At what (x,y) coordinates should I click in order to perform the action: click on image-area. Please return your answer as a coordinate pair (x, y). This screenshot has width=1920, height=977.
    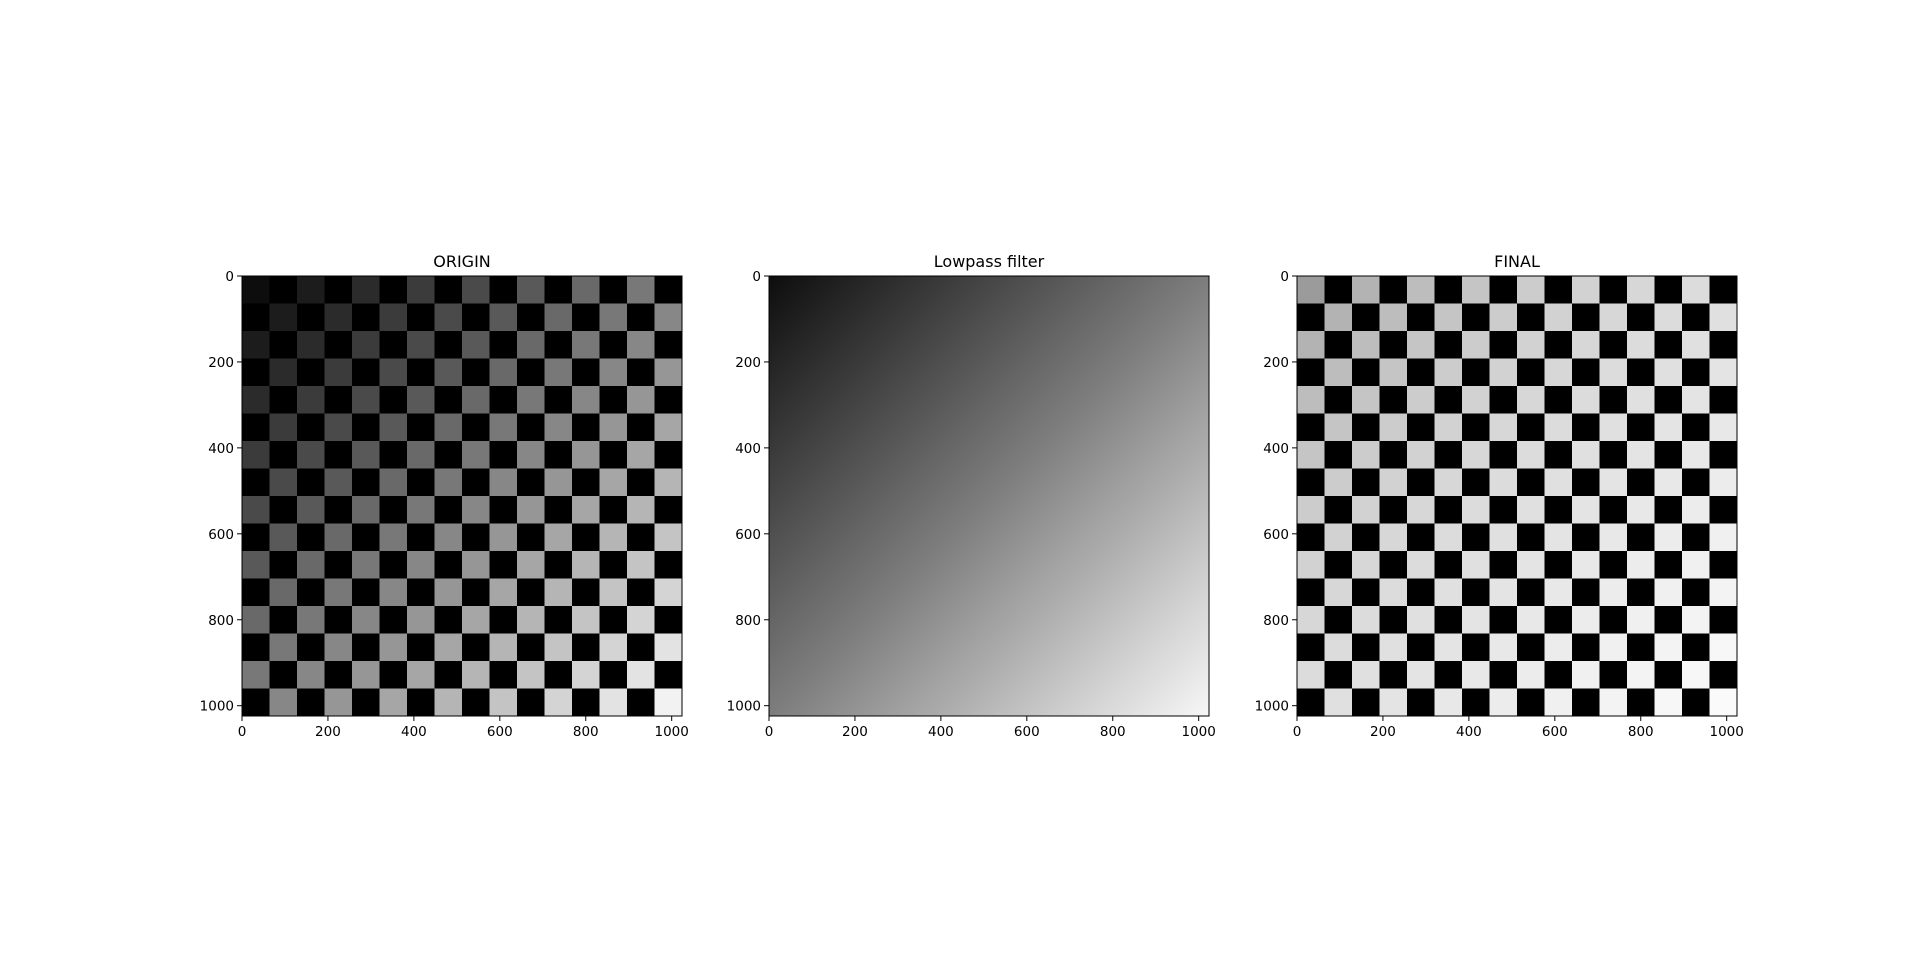
    Looking at the image, I should click on (462, 496).